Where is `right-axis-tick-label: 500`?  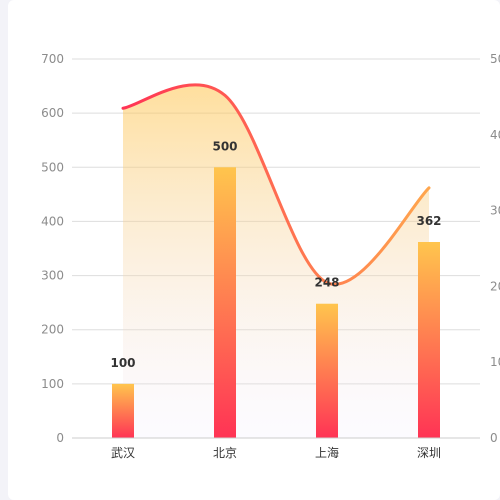 right-axis-tick-label: 500 is located at coordinates (495, 59).